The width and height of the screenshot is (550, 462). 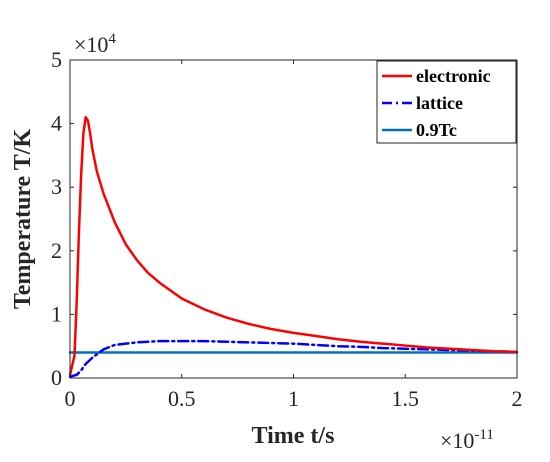 What do you see at coordinates (293, 358) in the screenshot?
I see `series-line-lattice` at bounding box center [293, 358].